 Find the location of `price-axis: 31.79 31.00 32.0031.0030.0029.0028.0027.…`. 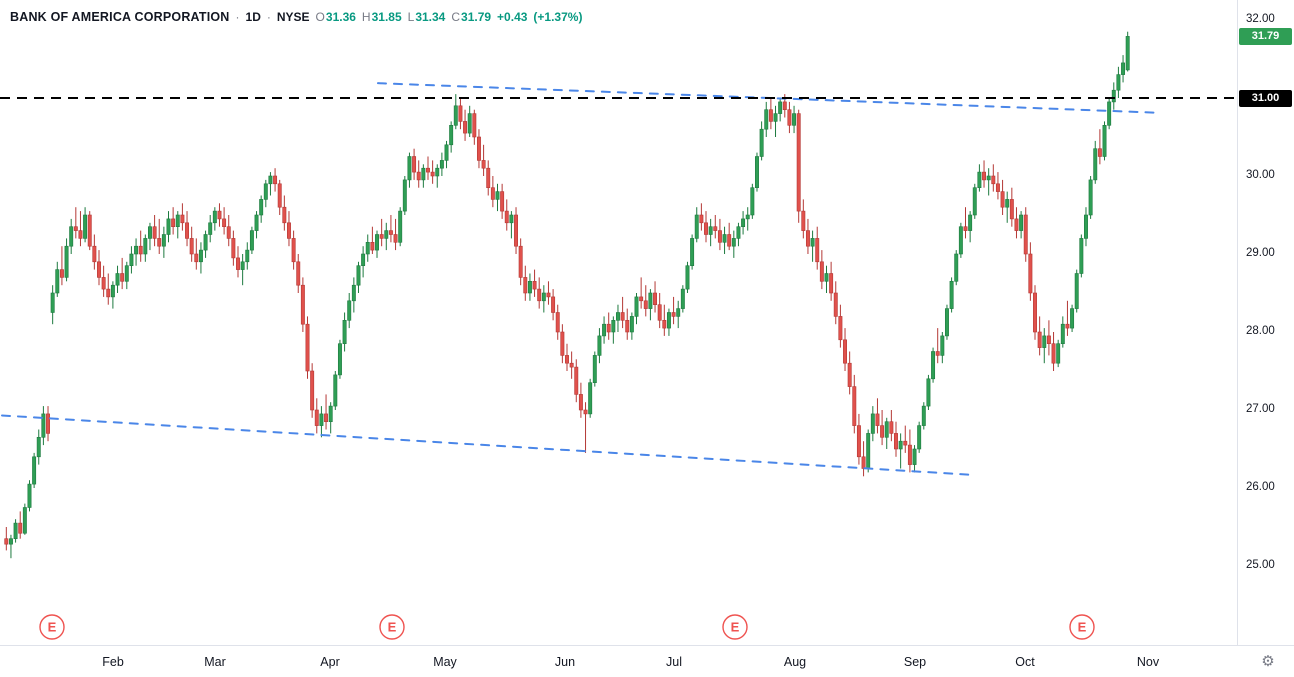

price-axis: 31.79 31.00 32.0031.0030.0029.0028.0027.… is located at coordinates (1265, 322).